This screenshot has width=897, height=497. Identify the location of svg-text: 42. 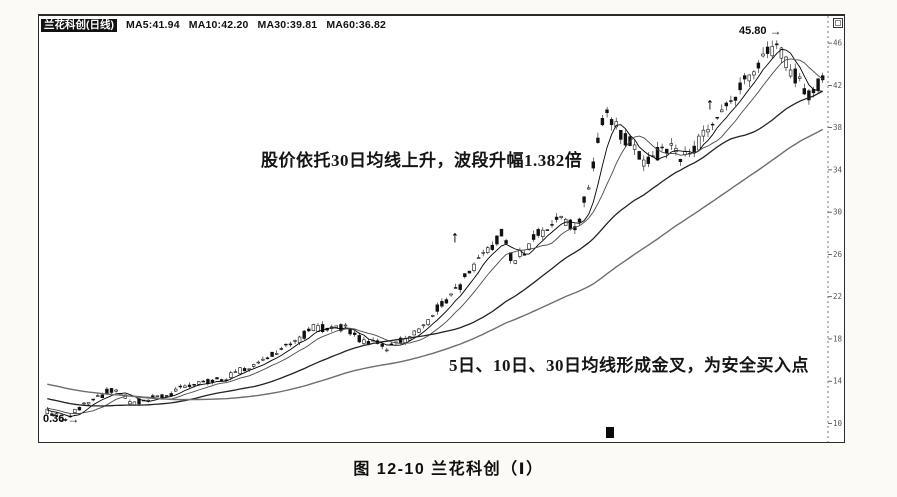
(837, 85).